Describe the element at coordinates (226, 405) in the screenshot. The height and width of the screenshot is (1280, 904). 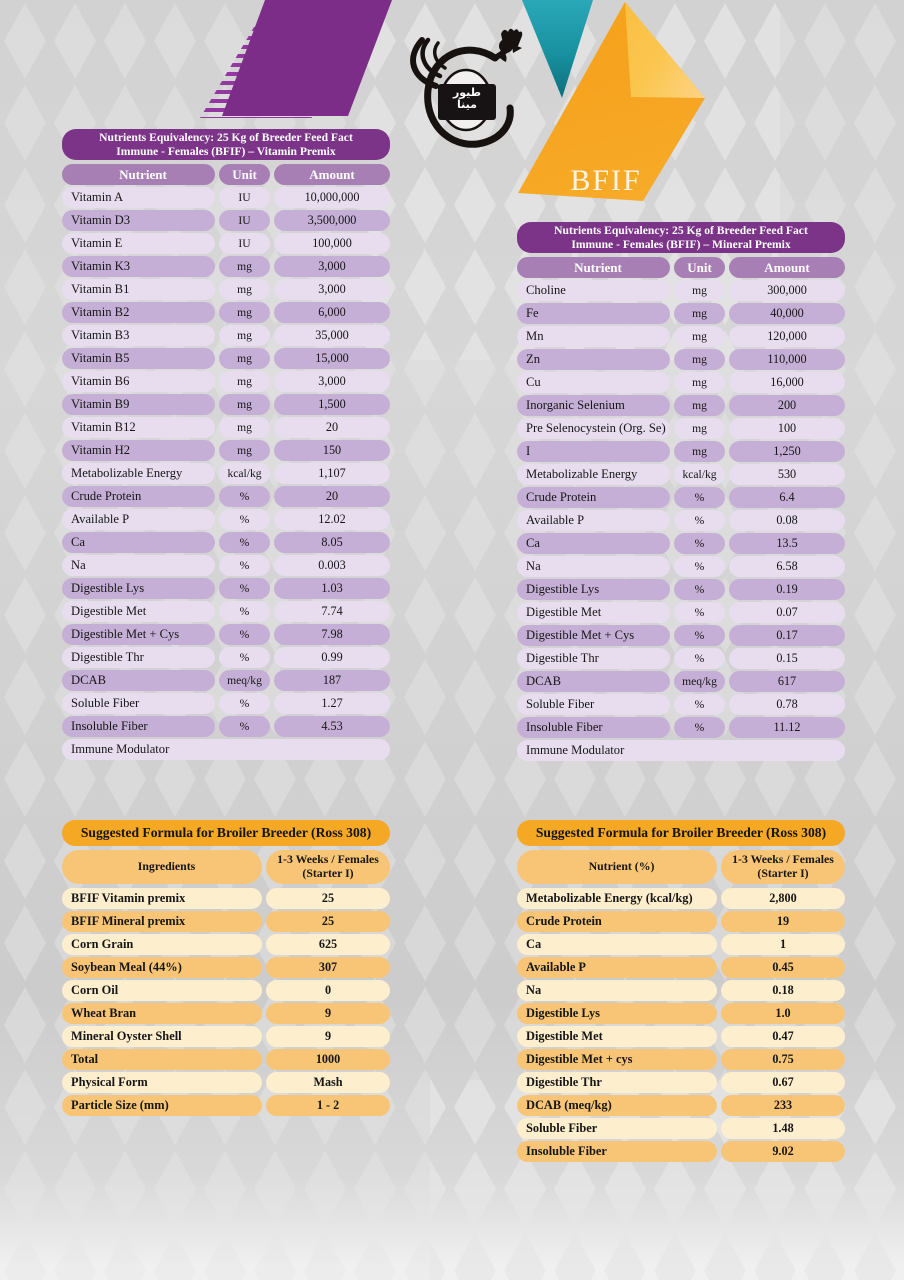
I see `table-row: Vitamin B9 mg 1,500` at that location.